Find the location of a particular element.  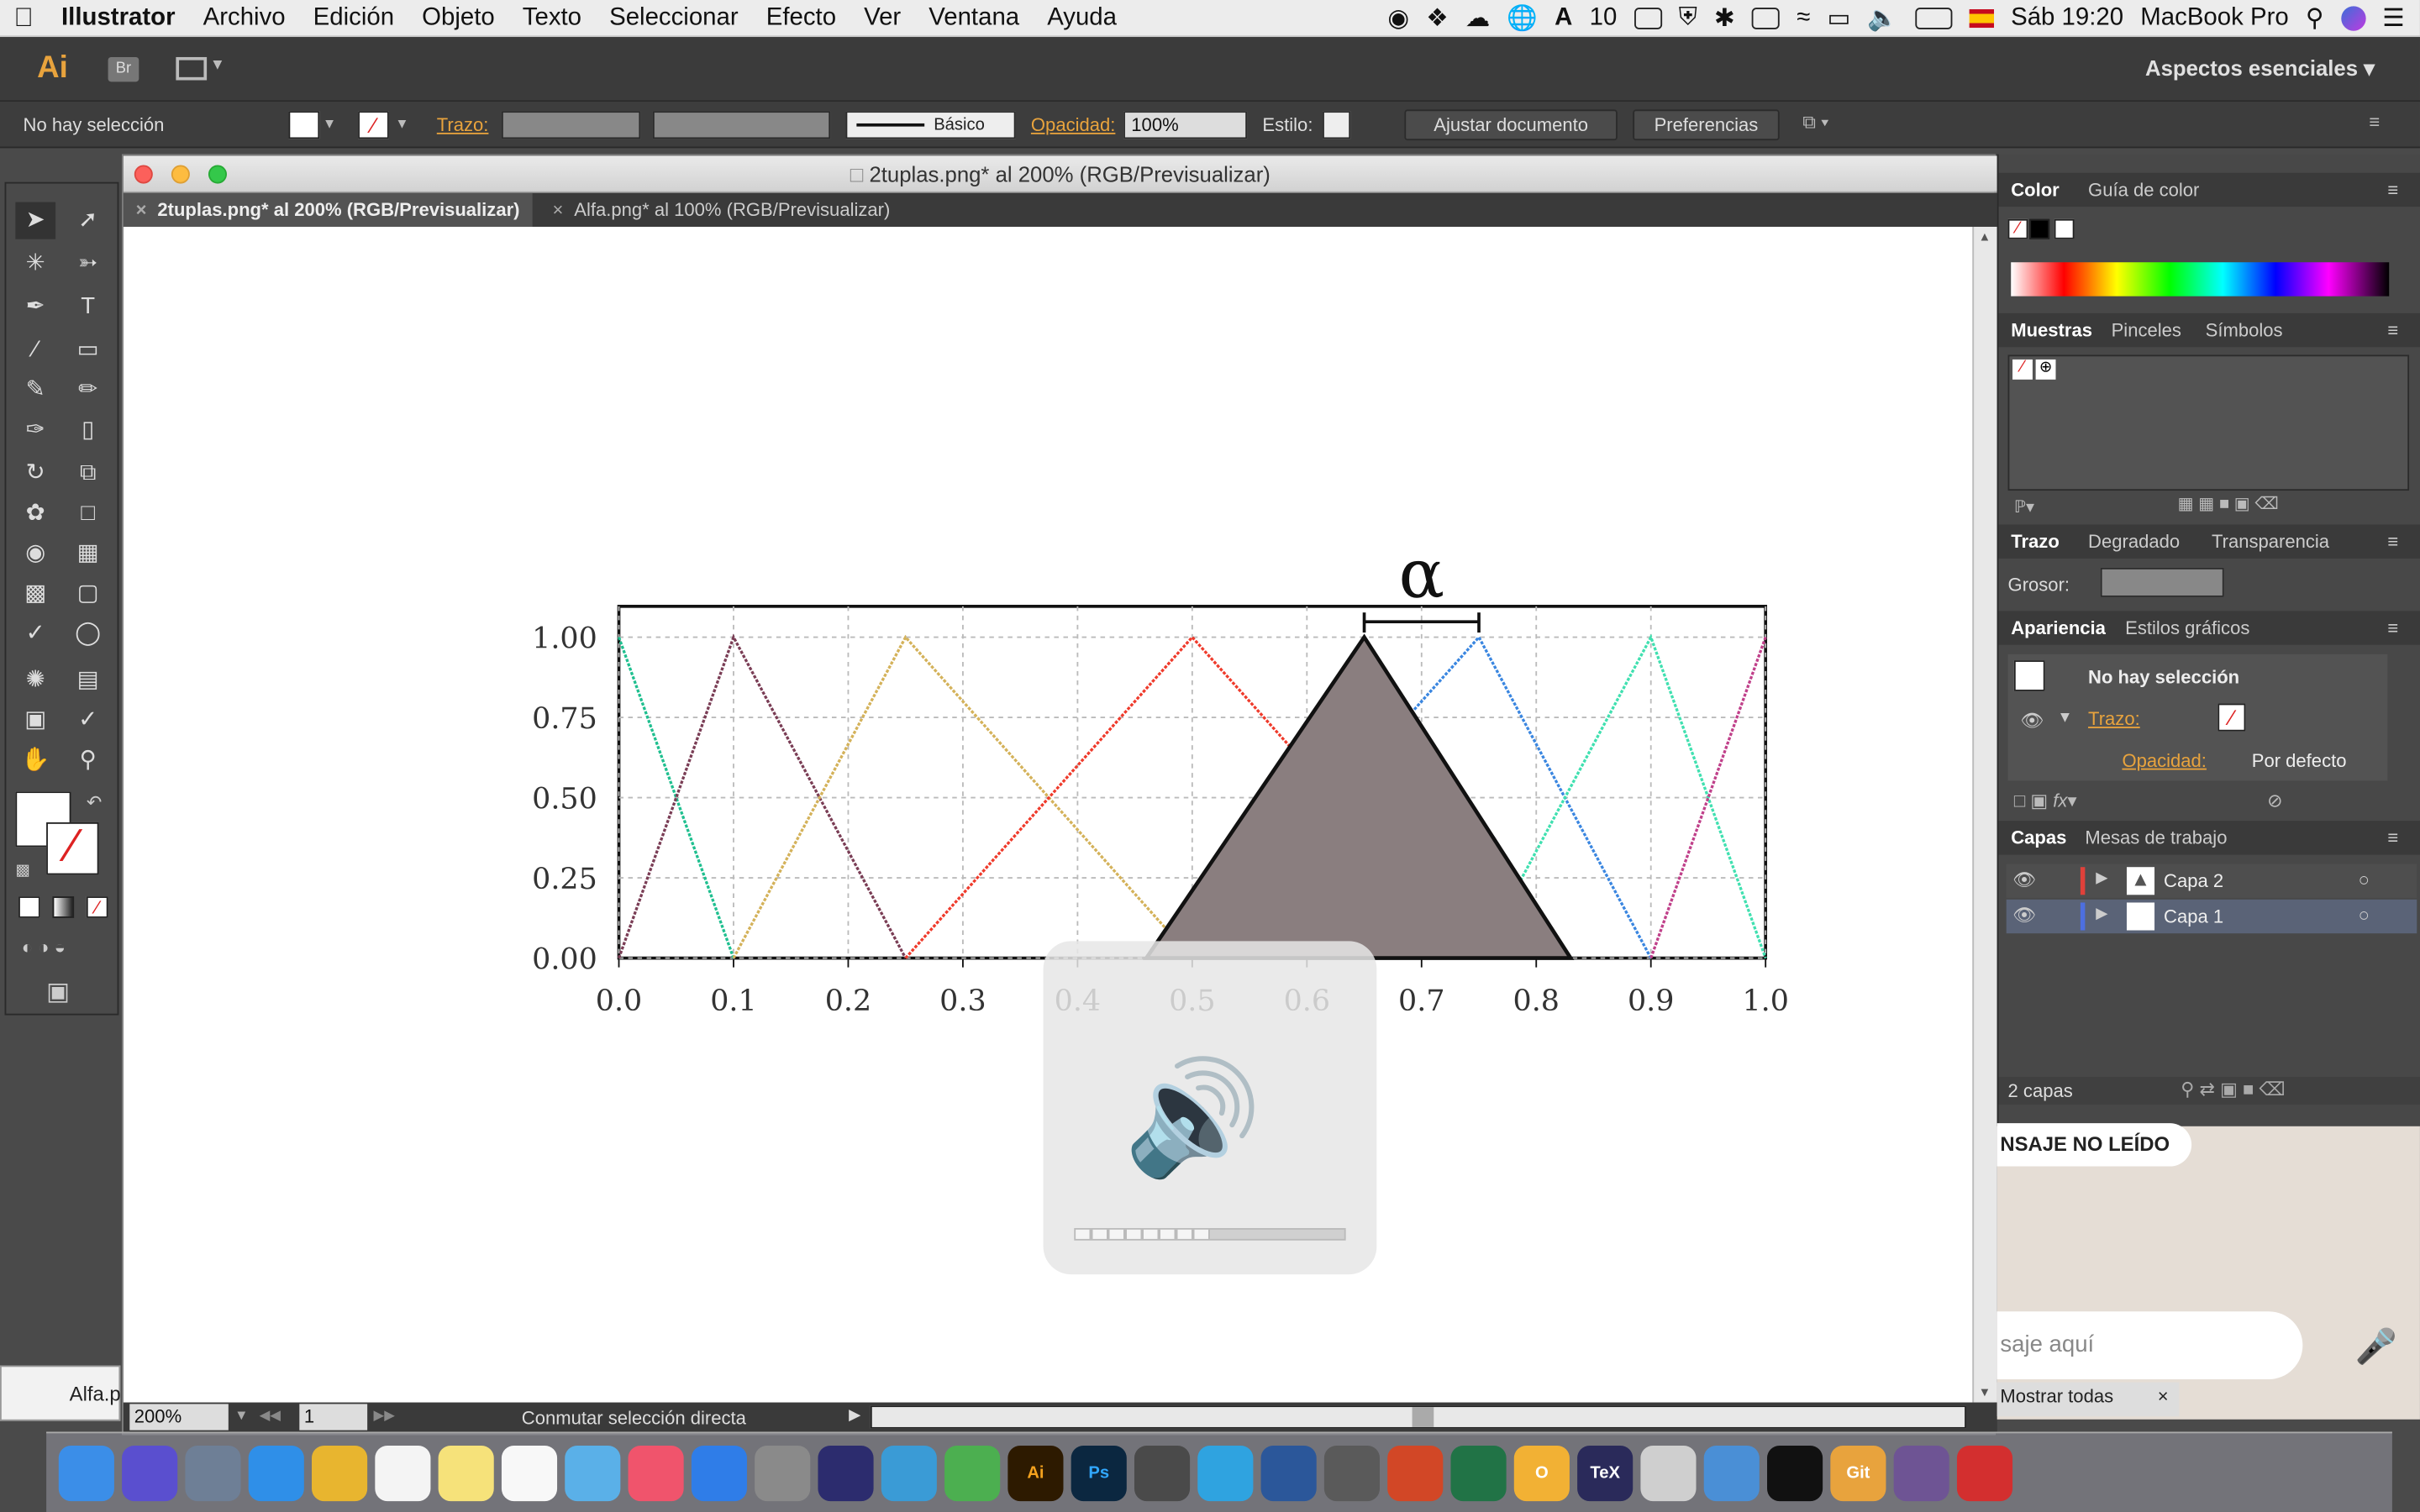

tab-swatches: Muestras is located at coordinates (2051, 330).